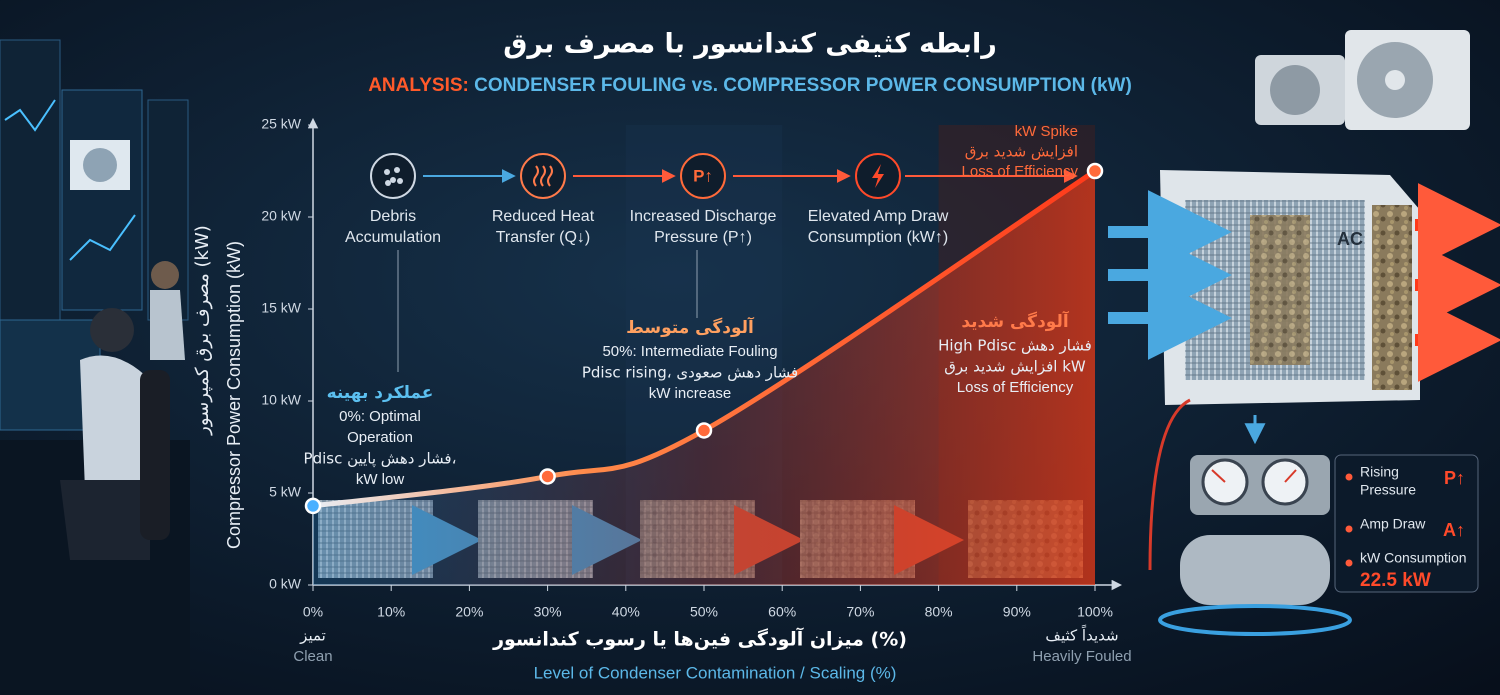  What do you see at coordinates (380, 416) in the screenshot?
I see `annotation-line: 0%: Optimal` at bounding box center [380, 416].